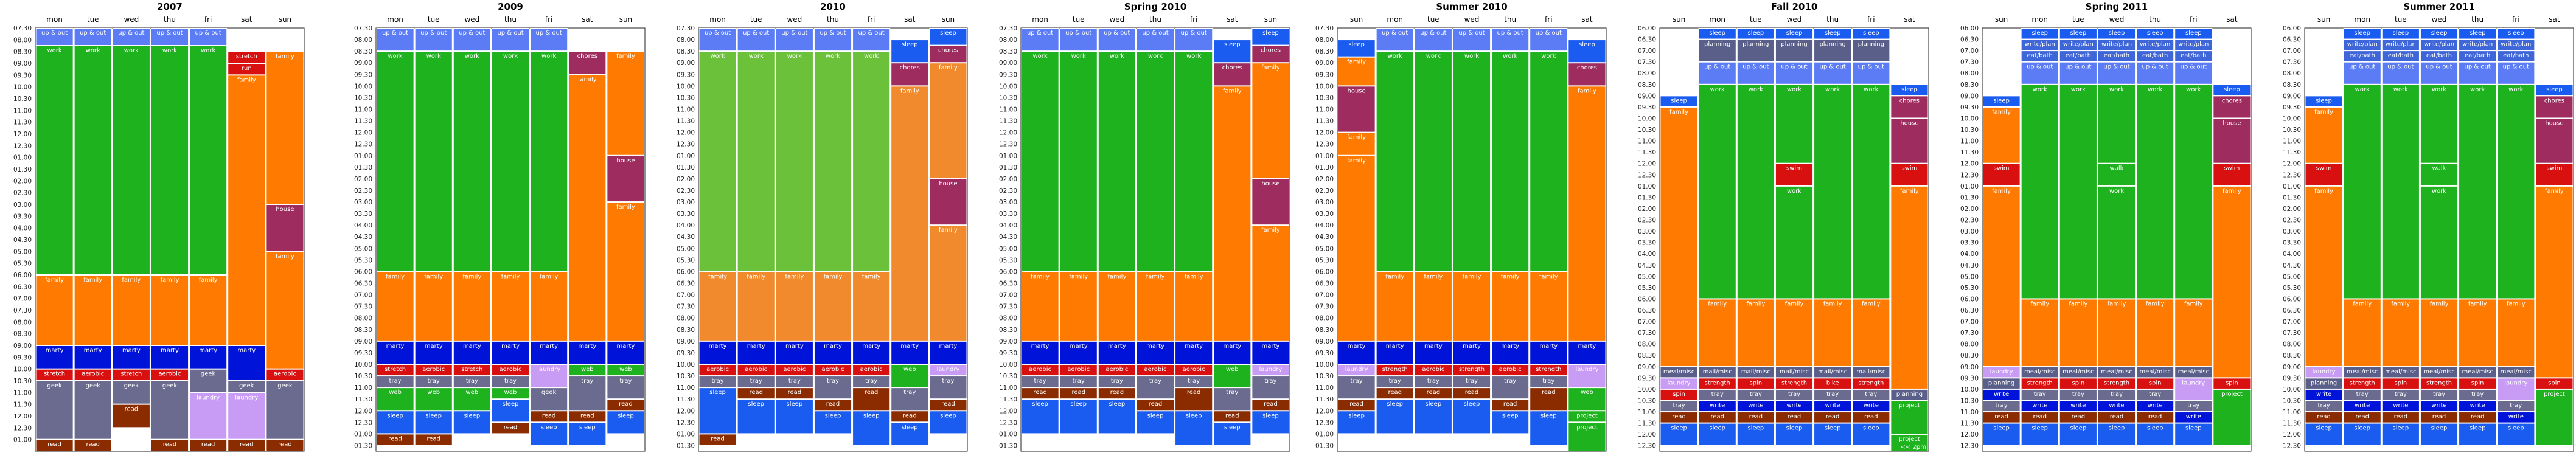 The image size is (2576, 461). Describe the element at coordinates (1324, 63) in the screenshot. I see `y-tick-label: 09.00` at that location.